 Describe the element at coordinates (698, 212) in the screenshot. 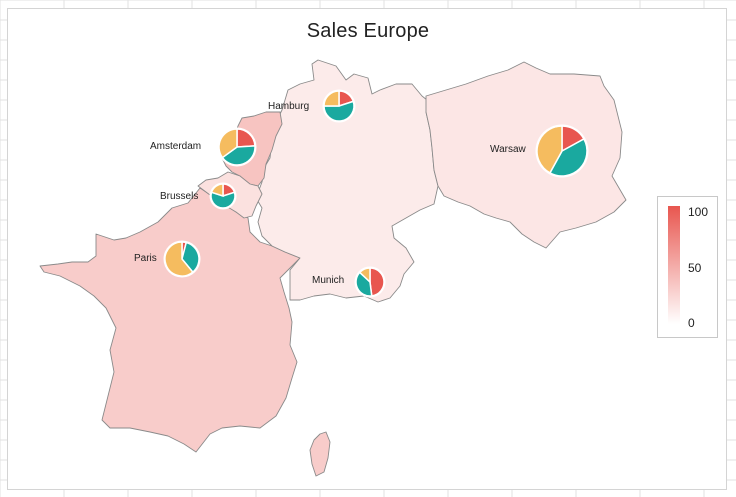

I see `legend-tick-max: 100` at that location.